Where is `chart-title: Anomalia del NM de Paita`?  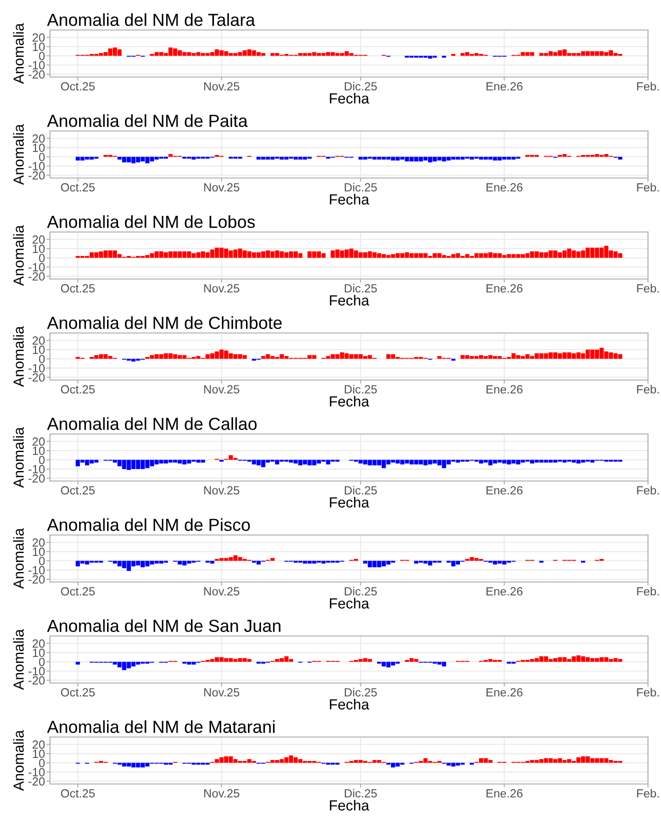 chart-title: Anomalia del NM de Paita is located at coordinates (147, 121).